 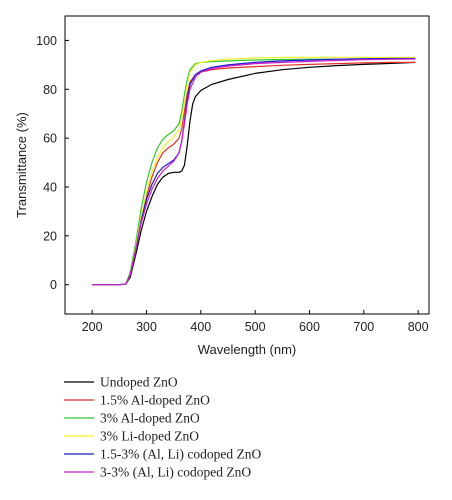 What do you see at coordinates (21, 165) in the screenshot?
I see `y-axis-title: Transmittance (%)` at bounding box center [21, 165].